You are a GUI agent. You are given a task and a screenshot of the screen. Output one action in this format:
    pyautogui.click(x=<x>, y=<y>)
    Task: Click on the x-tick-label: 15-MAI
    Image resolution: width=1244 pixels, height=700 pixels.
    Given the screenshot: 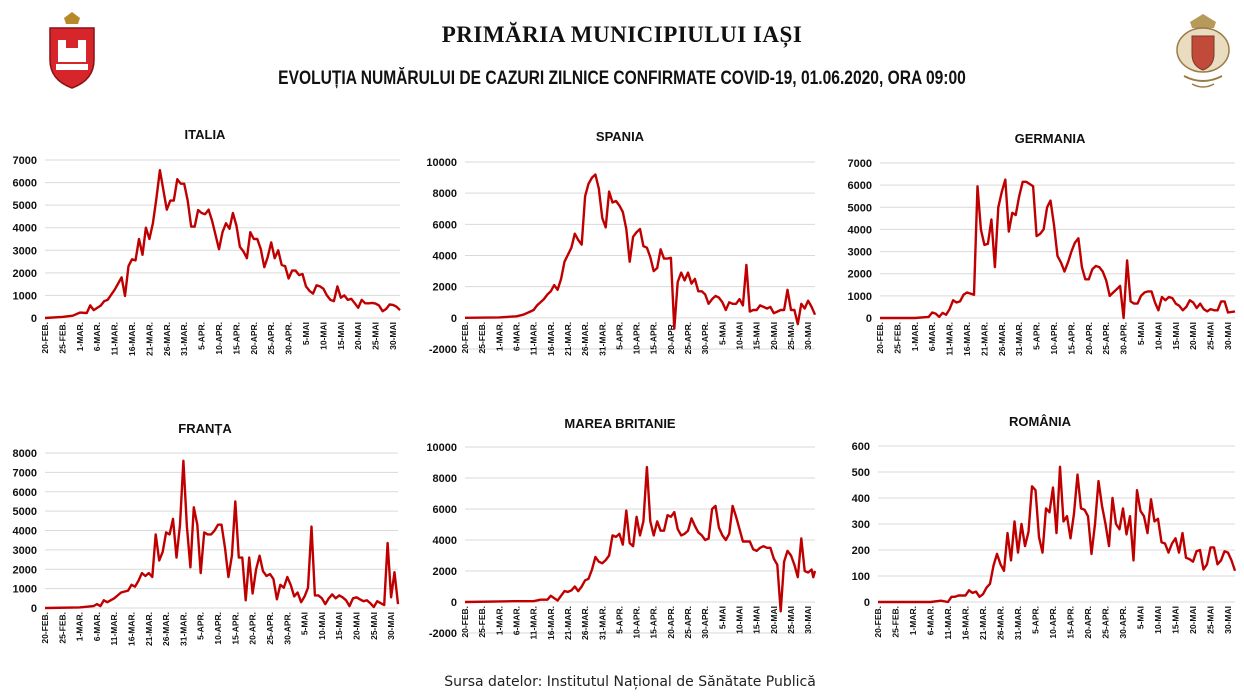 What is the action you would take?
    pyautogui.click(x=339, y=626)
    